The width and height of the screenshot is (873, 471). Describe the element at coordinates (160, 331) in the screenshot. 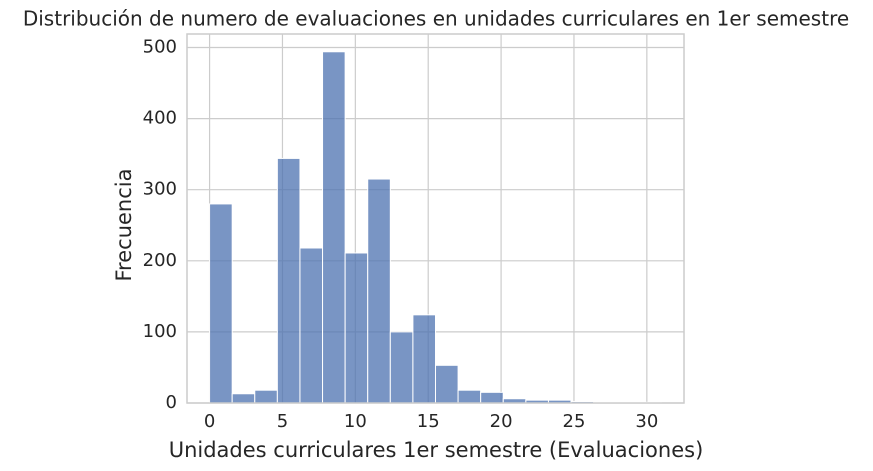

I see `y-tick-label: 100` at that location.